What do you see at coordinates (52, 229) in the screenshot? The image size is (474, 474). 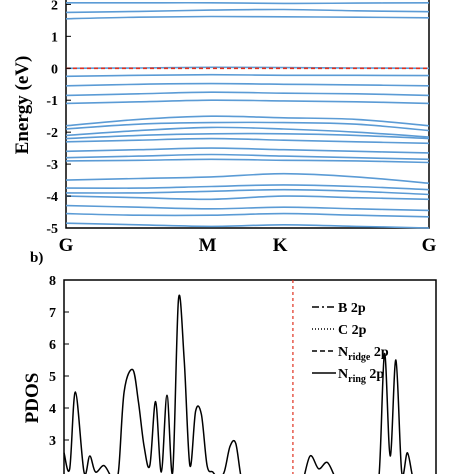 I see `energy-tick-label: -5` at bounding box center [52, 229].